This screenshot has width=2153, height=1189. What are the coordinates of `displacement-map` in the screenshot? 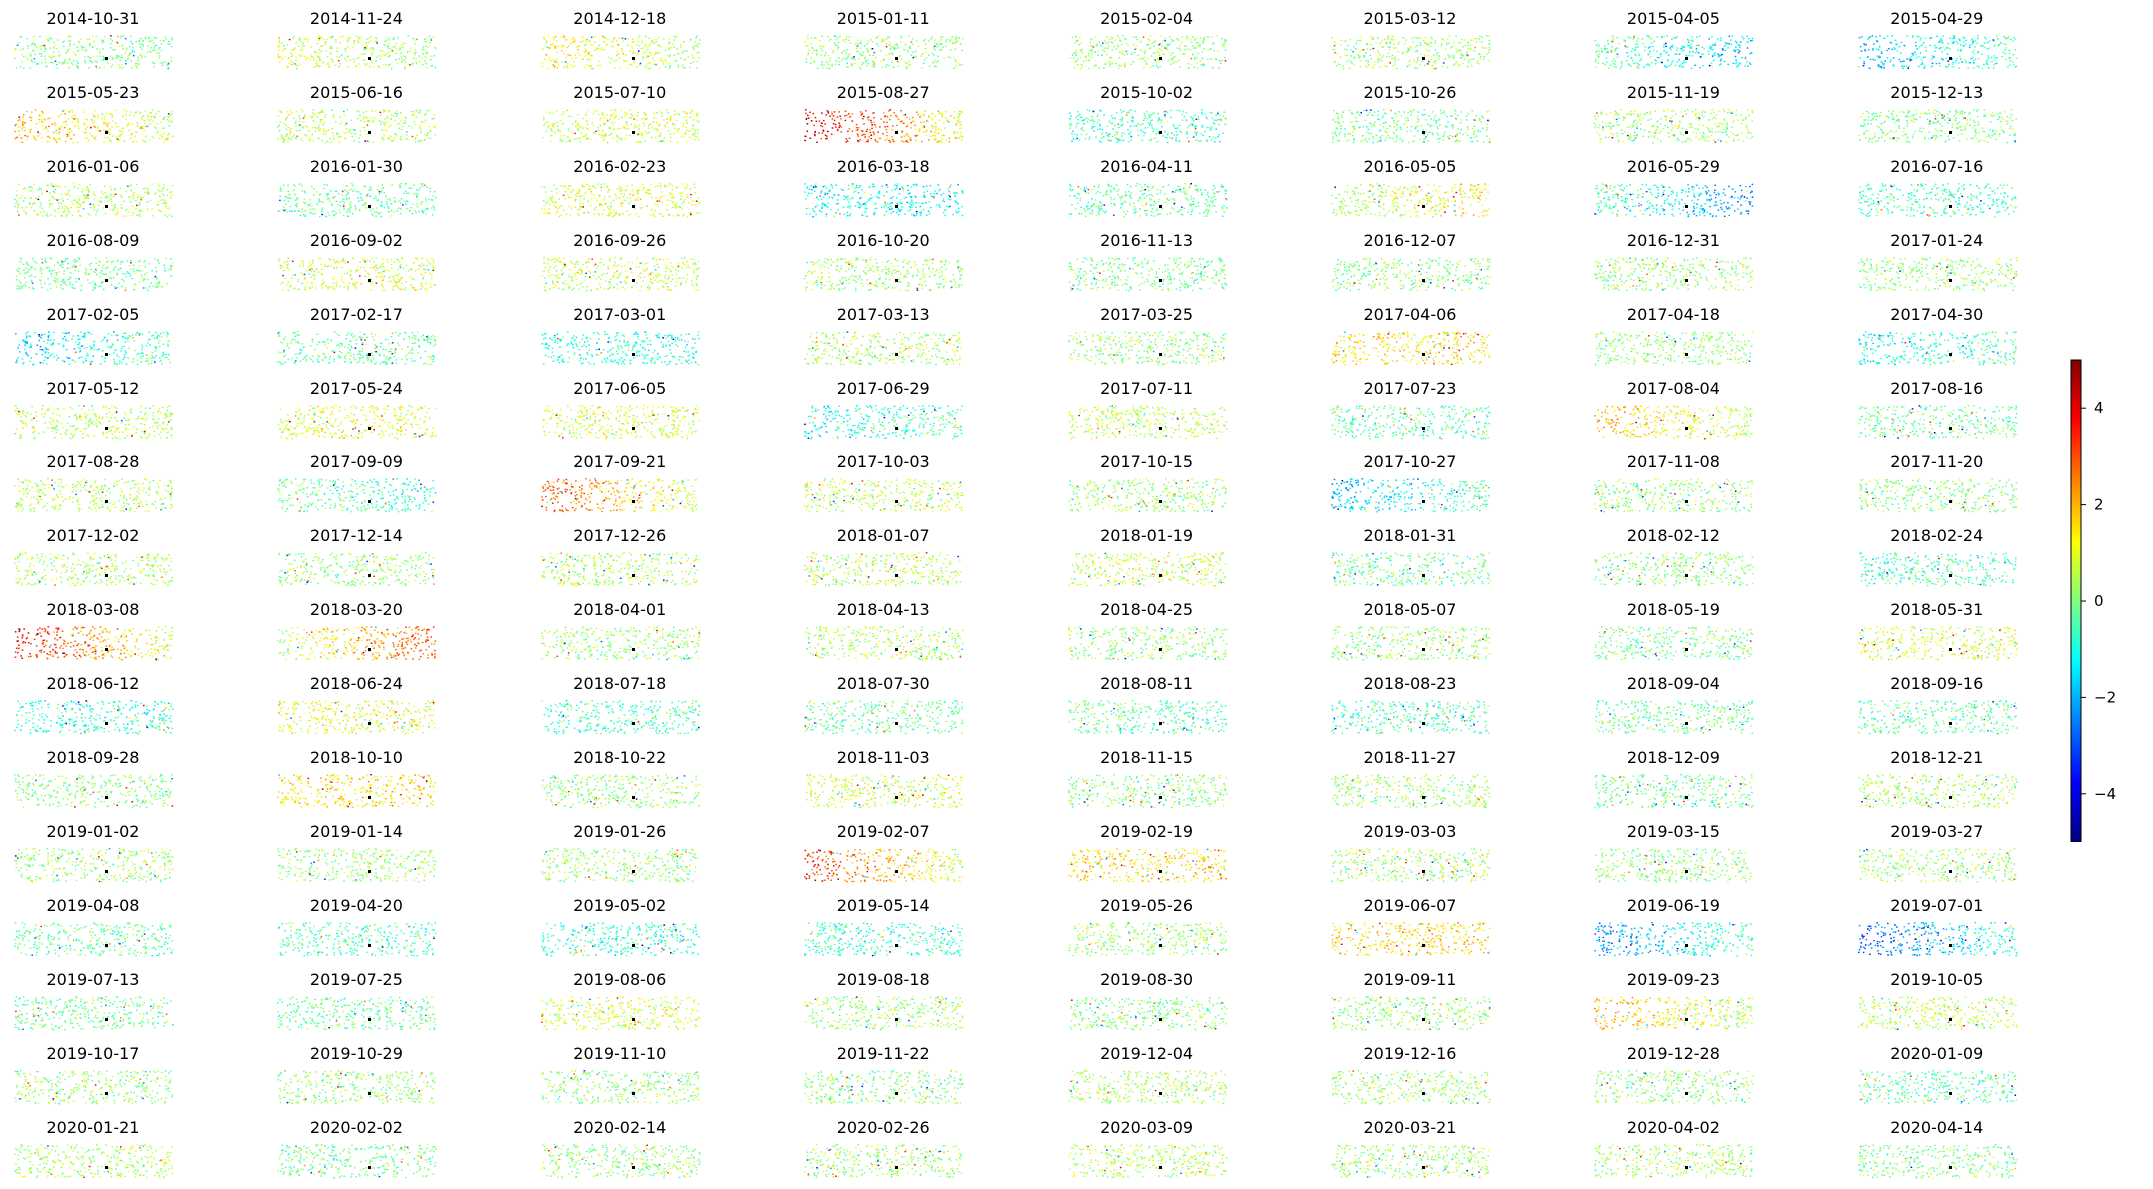 It's located at (884, 126).